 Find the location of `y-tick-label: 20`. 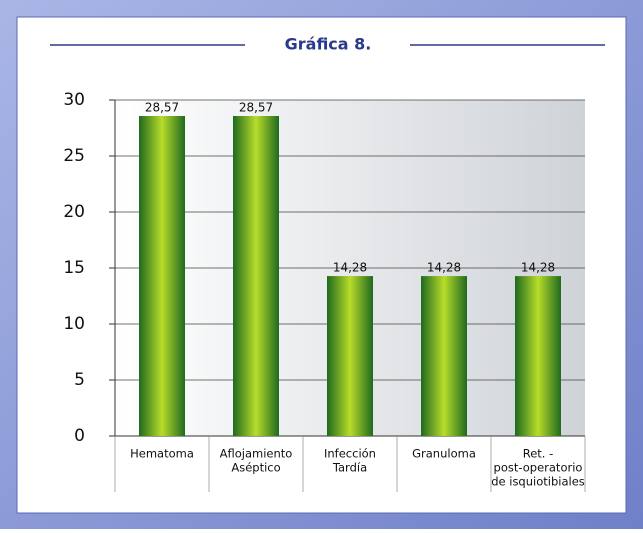

y-tick-label: 20 is located at coordinates (74, 212).